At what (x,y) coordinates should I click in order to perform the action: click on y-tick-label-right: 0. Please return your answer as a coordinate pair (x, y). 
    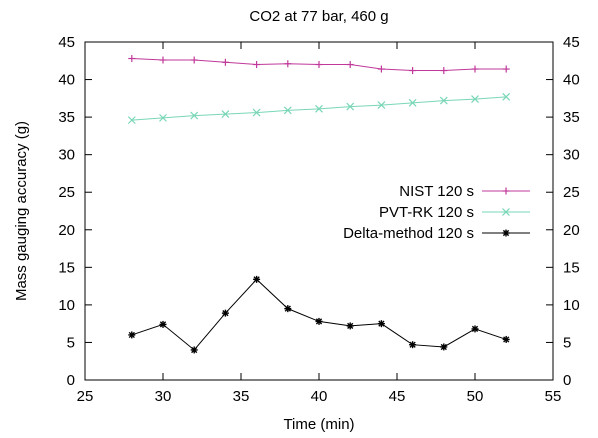
    Looking at the image, I should click on (567, 380).